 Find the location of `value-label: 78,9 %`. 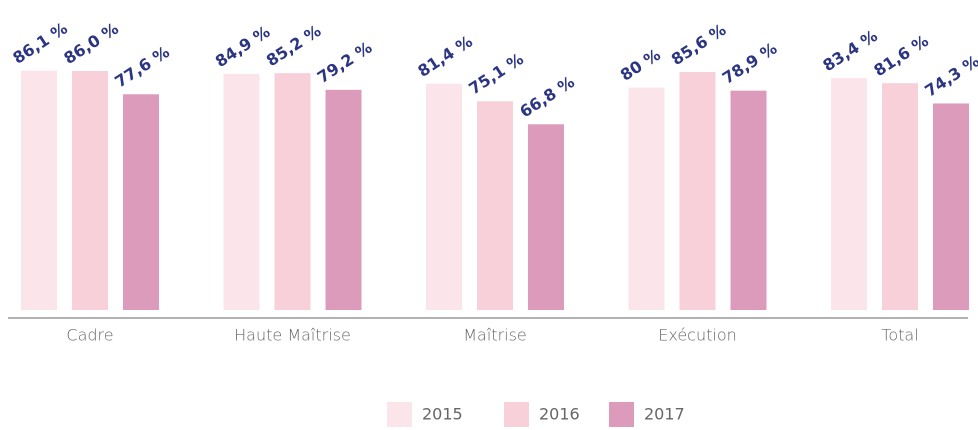

value-label: 78,9 % is located at coordinates (750, 63).